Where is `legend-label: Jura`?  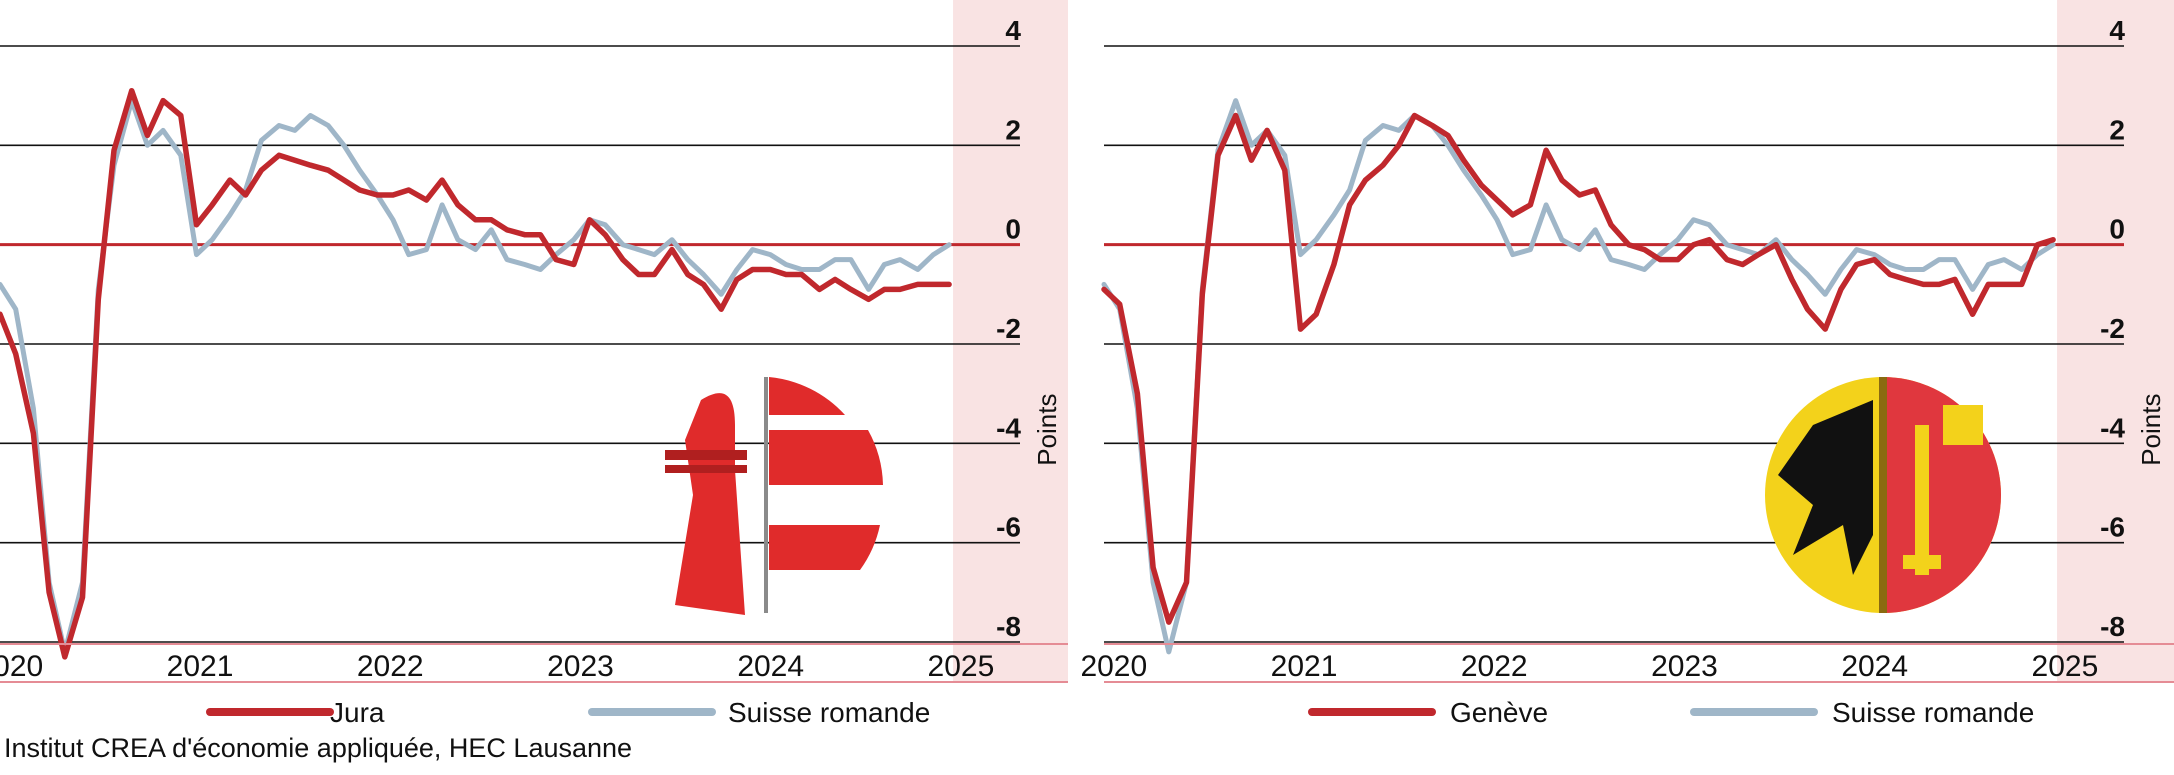 legend-label: Jura is located at coordinates (357, 712).